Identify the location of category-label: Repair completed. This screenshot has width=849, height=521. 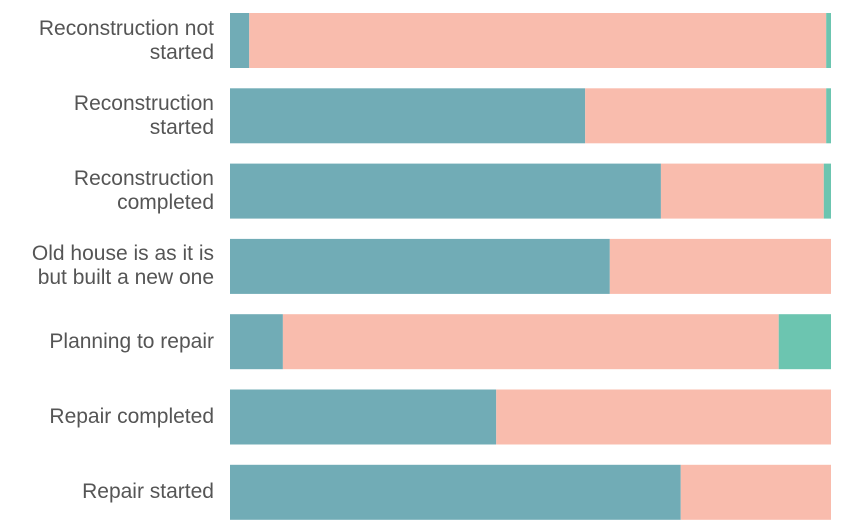
(131, 416).